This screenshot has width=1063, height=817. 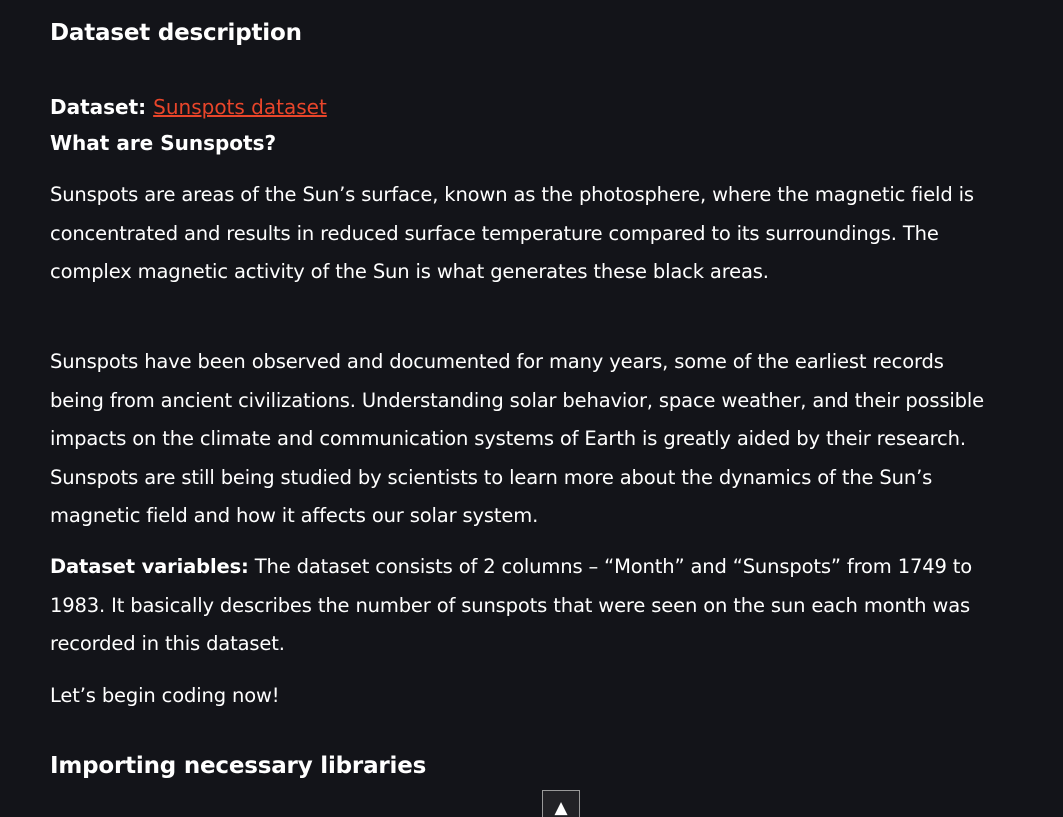 I want to click on scroll-to-top-button: ▲, so click(x=561, y=803).